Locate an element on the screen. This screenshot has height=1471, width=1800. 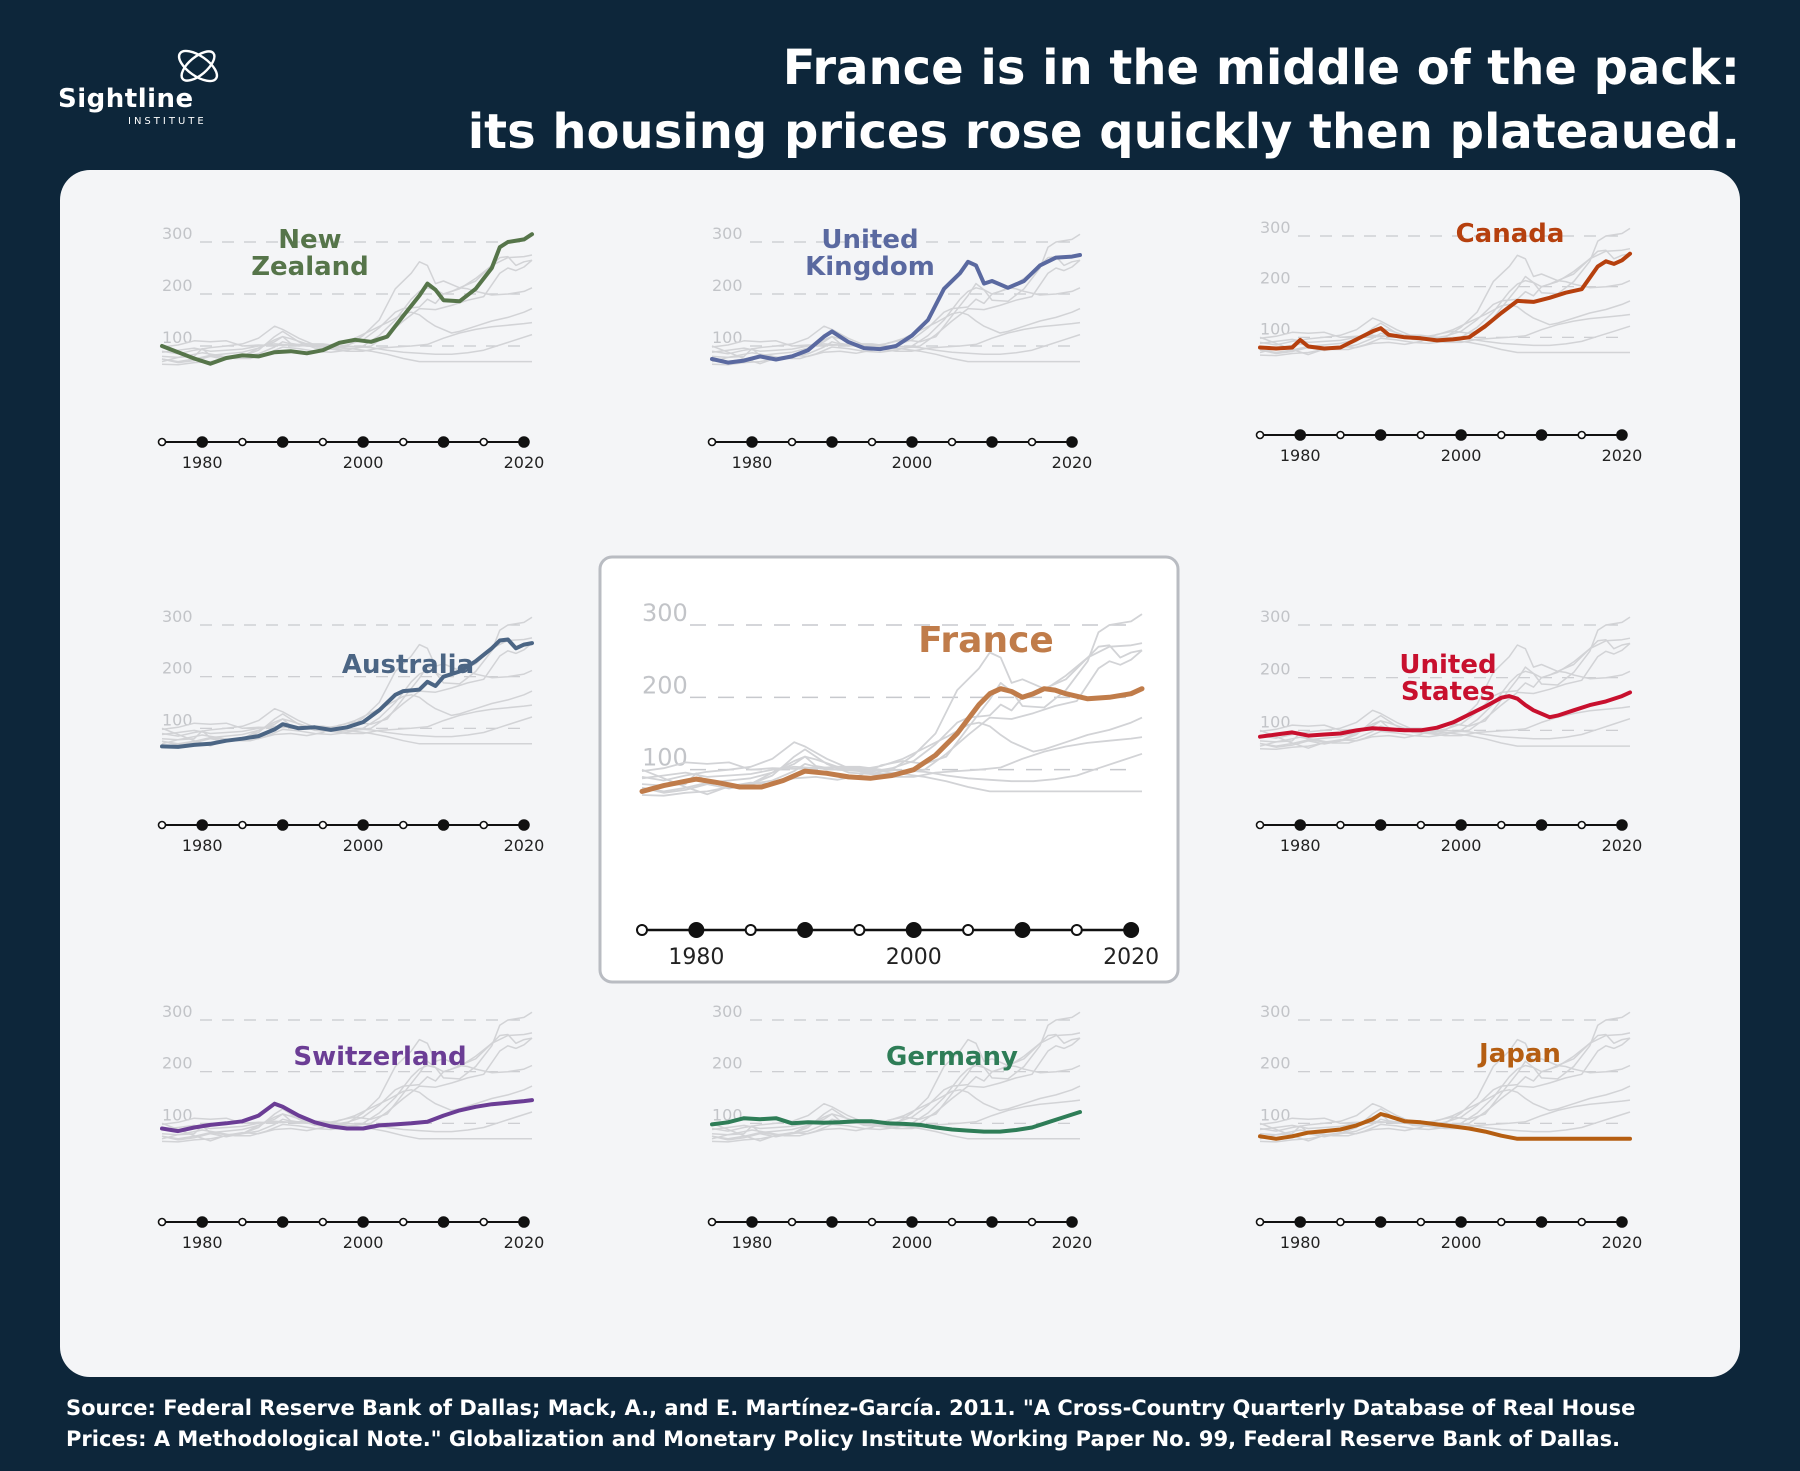
x-marker-australia-1995 is located at coordinates (323, 825).